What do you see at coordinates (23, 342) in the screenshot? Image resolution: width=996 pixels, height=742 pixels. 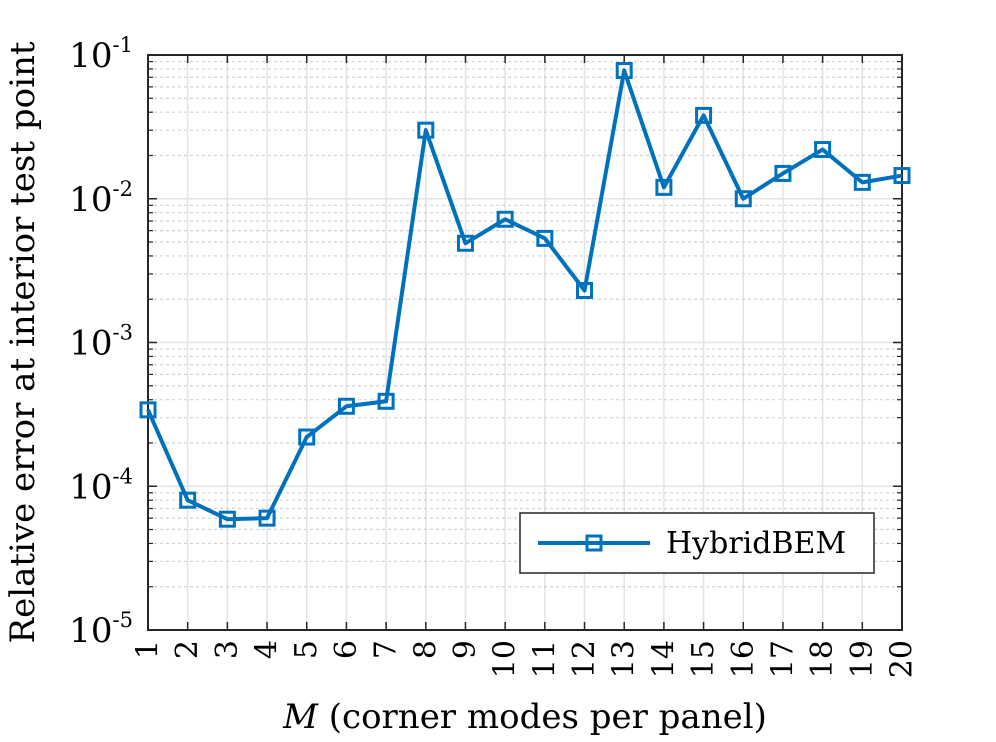 I see `y-axis-label: Relative error at interior test point` at bounding box center [23, 342].